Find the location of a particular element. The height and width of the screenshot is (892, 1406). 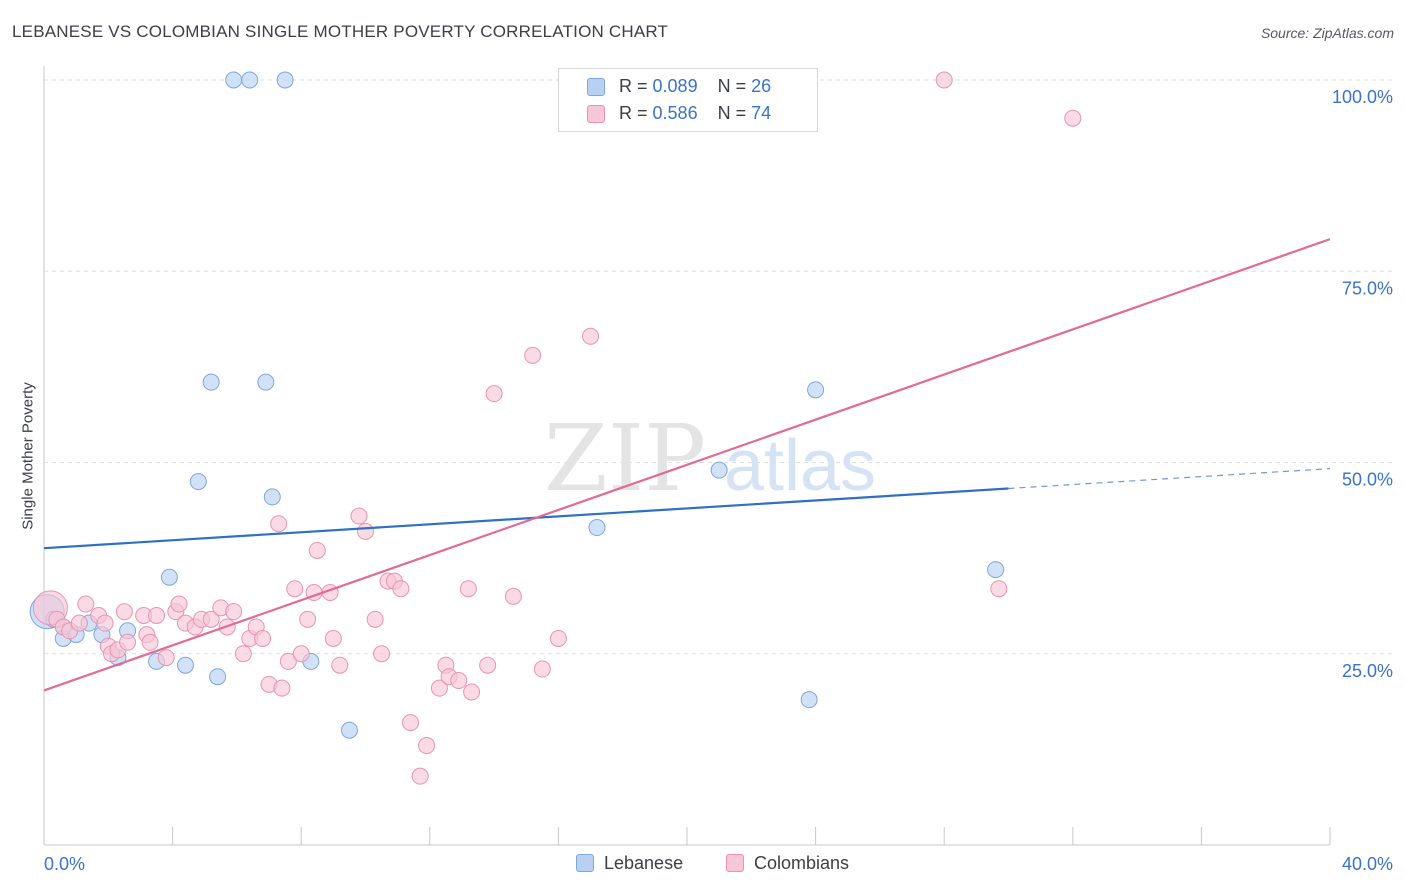

lebanese-trend-line is located at coordinates (526, 518).